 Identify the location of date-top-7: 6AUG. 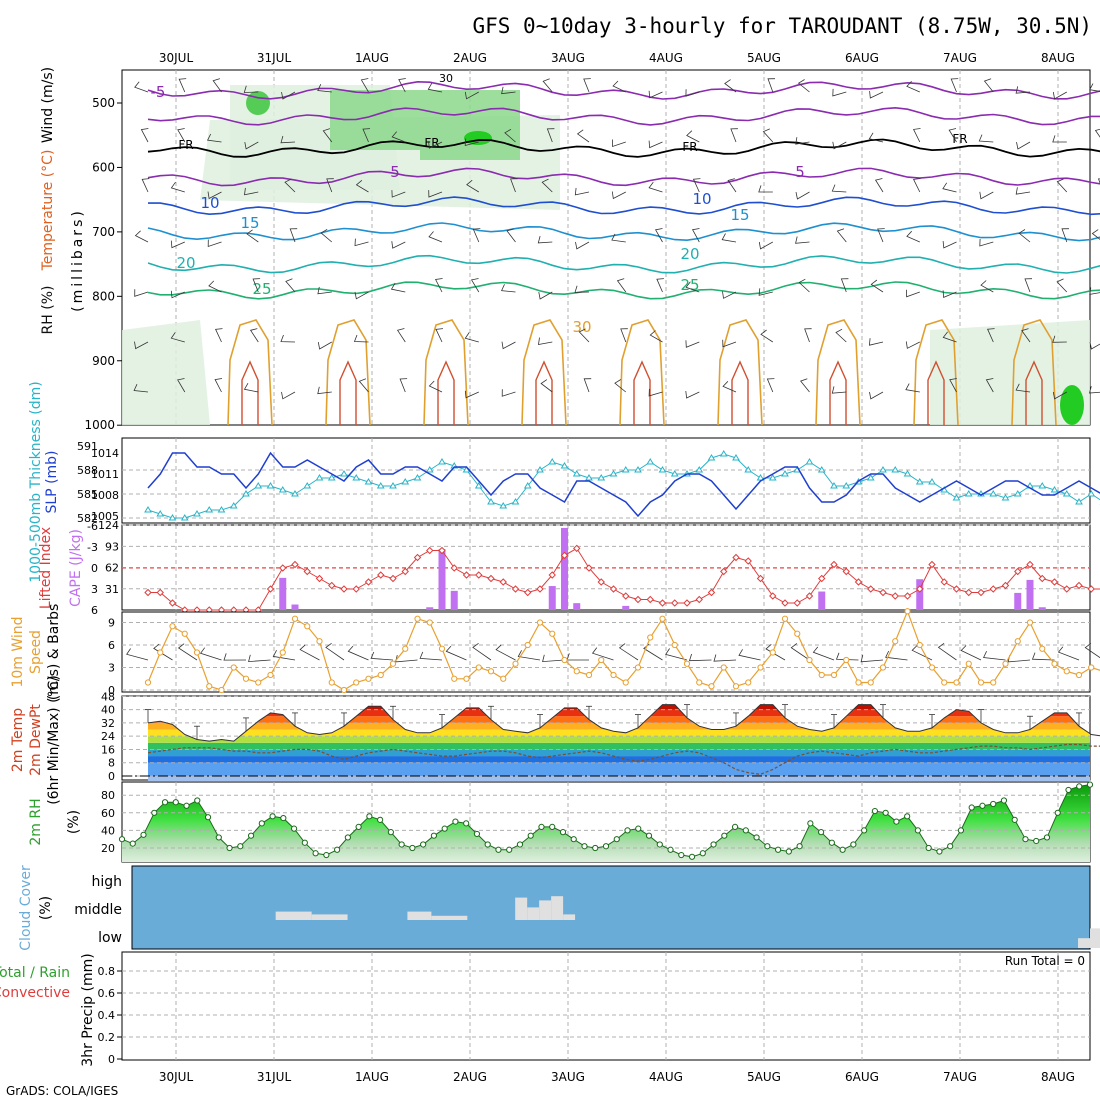
(862, 58).